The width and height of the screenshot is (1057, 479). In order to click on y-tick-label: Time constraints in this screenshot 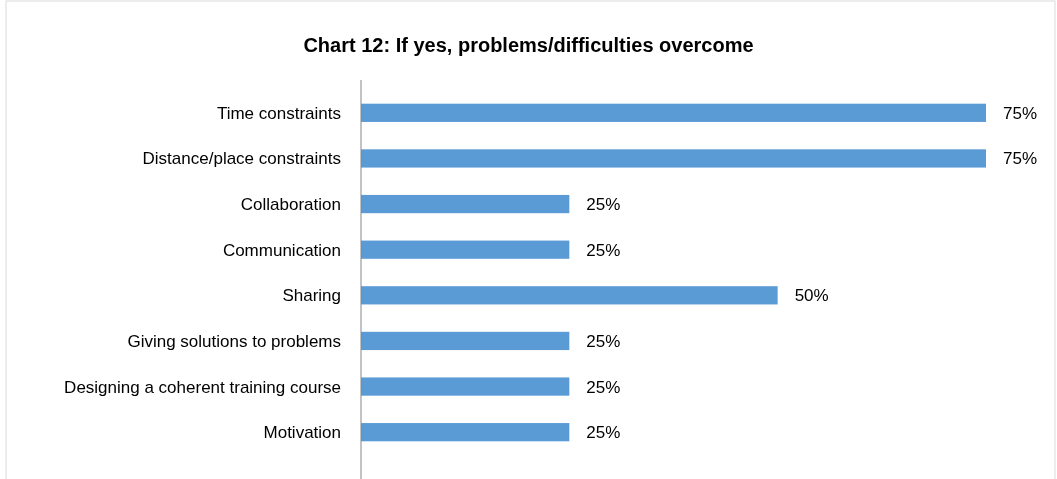, I will do `click(278, 113)`.